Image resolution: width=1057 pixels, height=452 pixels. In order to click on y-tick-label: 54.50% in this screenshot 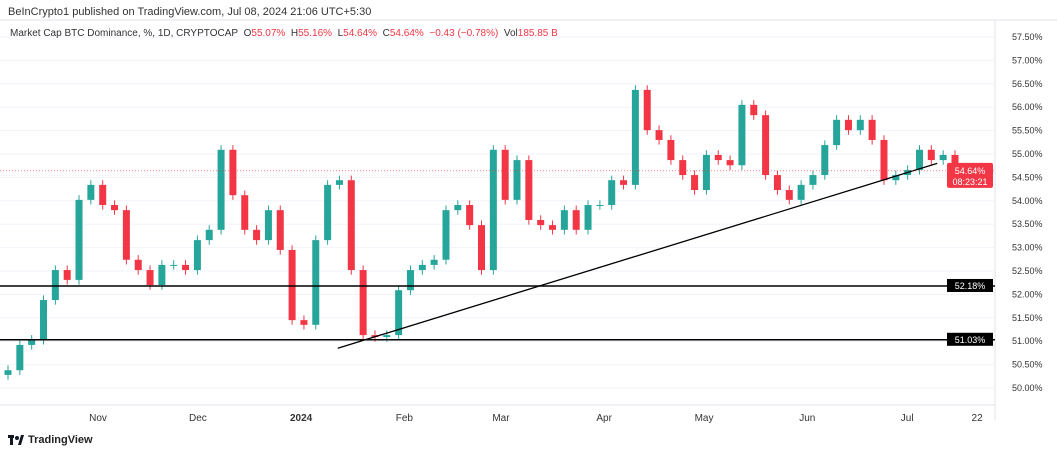, I will do `click(1027, 177)`.